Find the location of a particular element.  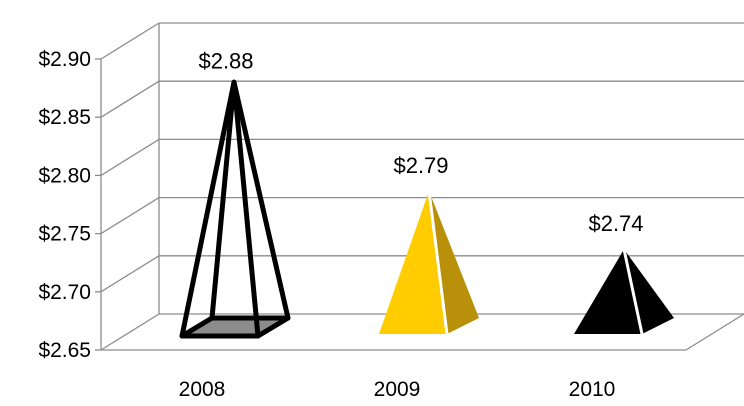

x-tick-label-2009: 2009 is located at coordinates (397, 389).